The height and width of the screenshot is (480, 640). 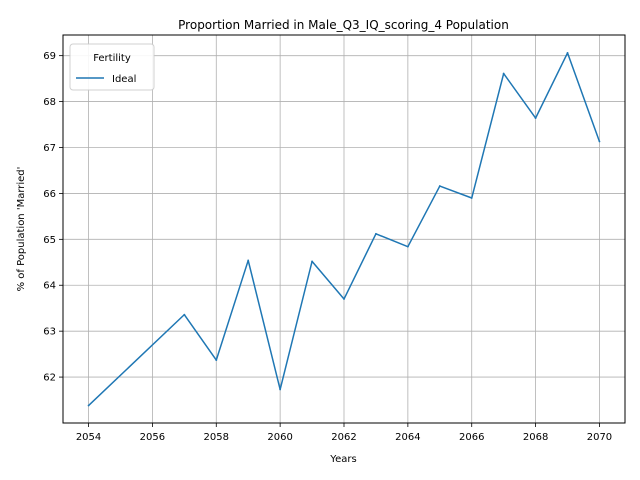 I want to click on x-tick-label: 2070, so click(x=599, y=437).